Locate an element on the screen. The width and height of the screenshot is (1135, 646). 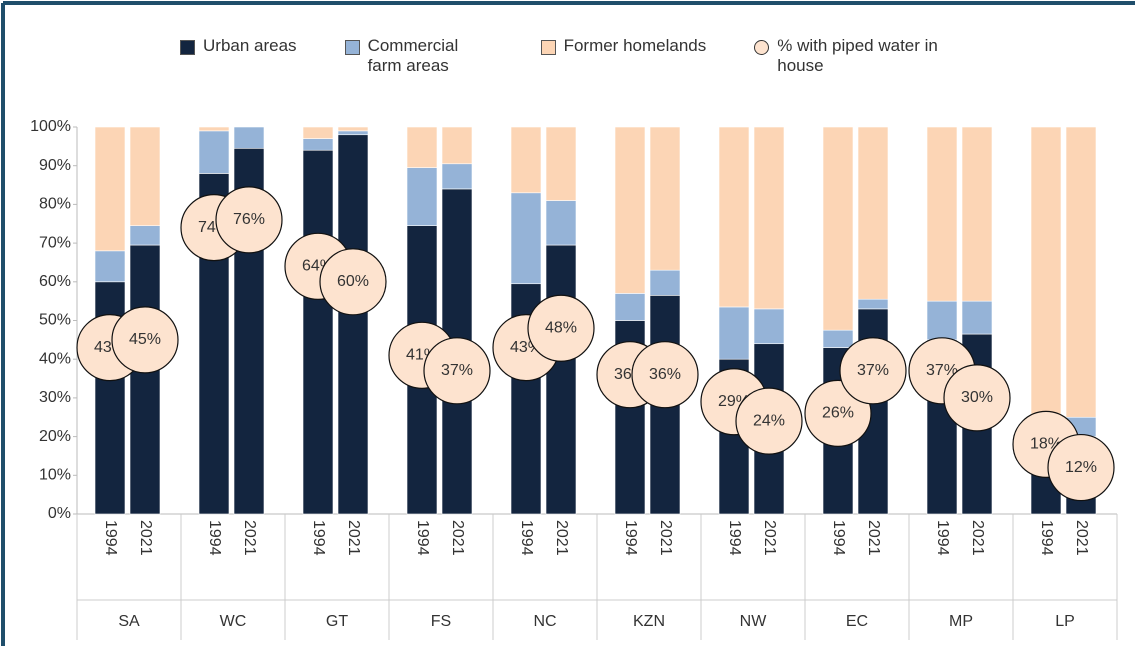
group-label: GT is located at coordinates (337, 621).